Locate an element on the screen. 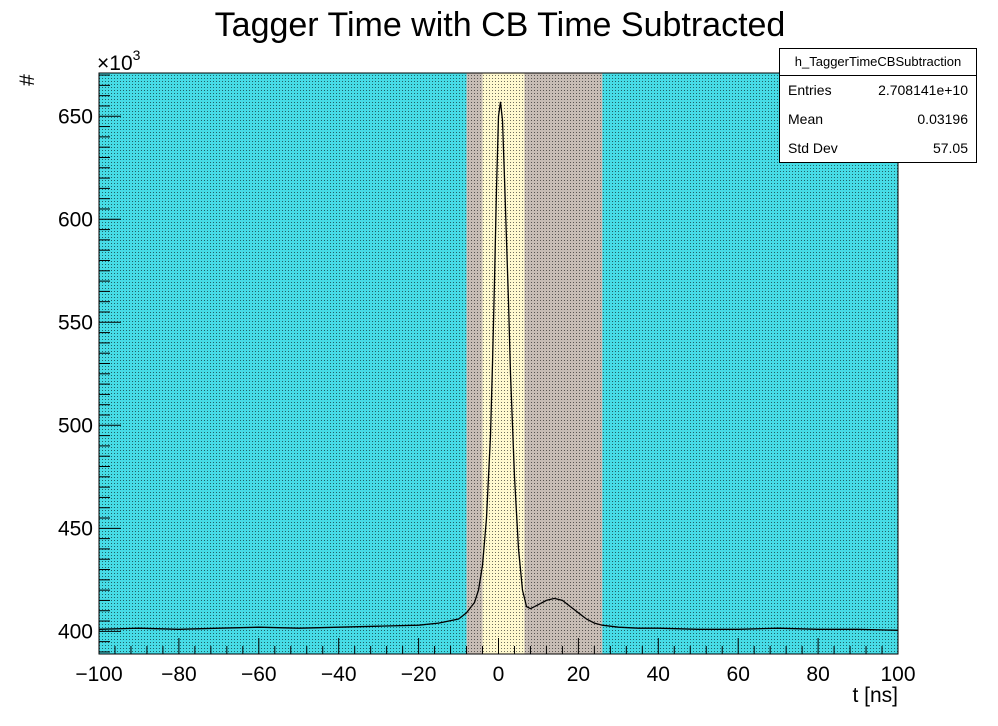 The image size is (998, 726). stats-row-entries: Entries 2.708141e+10 is located at coordinates (878, 90).